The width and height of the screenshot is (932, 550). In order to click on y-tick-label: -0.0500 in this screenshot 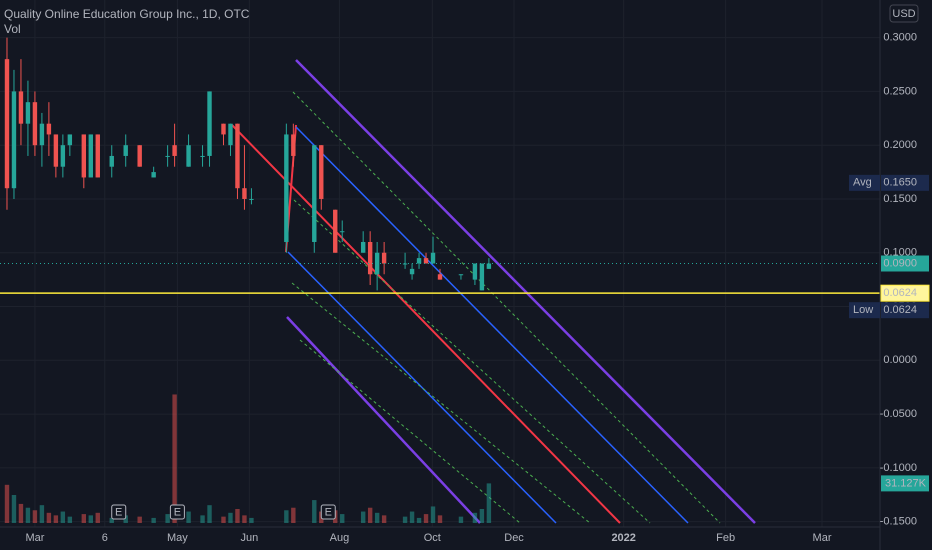, I will do `click(898, 414)`.